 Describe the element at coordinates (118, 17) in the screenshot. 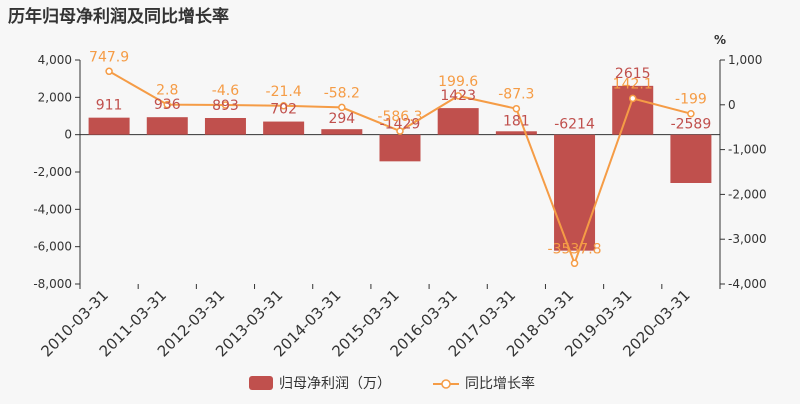

I see `chart-title: 历年归母净利润及同比增长率` at that location.